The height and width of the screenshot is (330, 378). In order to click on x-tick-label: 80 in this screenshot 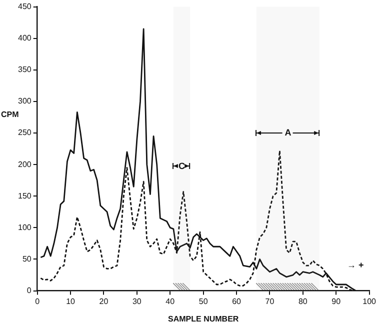, I will do `click(303, 301)`.